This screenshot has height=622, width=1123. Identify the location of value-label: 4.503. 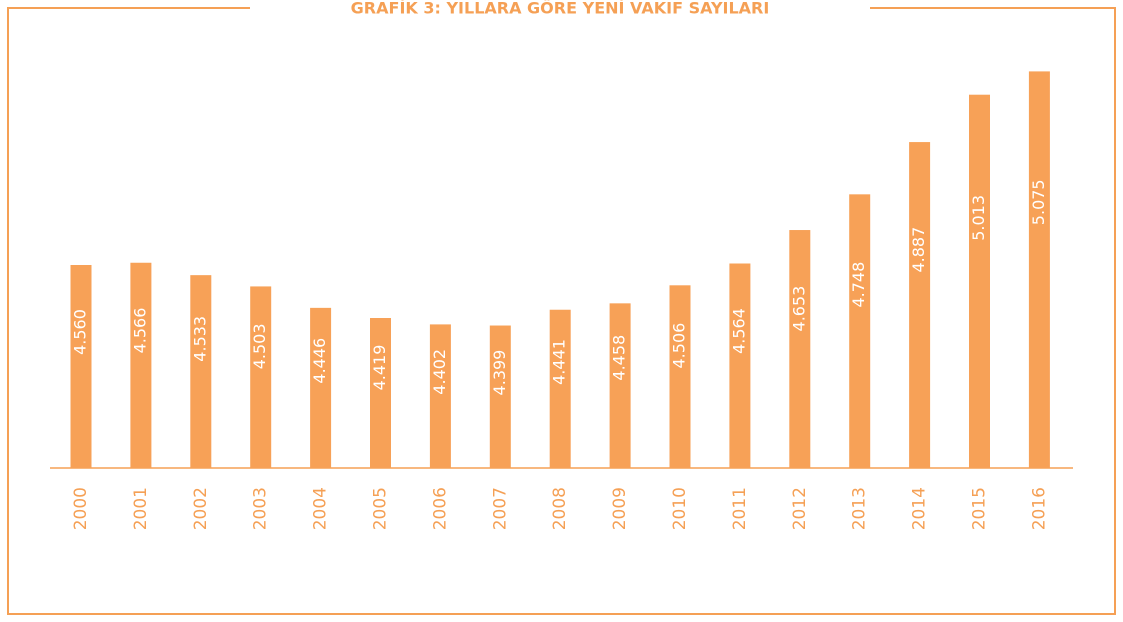
(259, 346).